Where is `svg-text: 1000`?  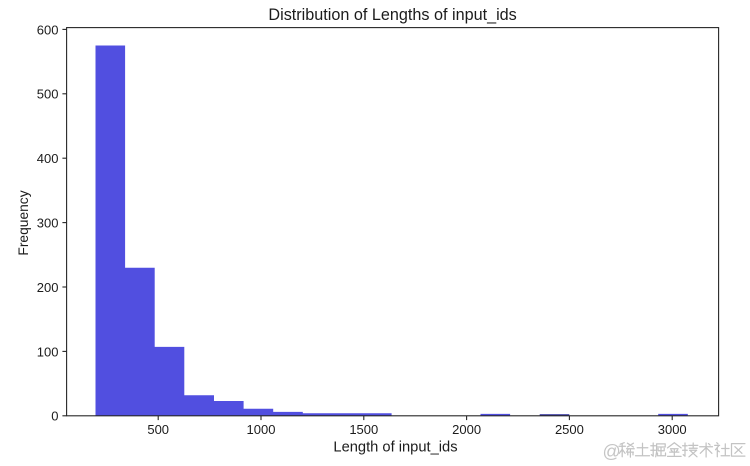 svg-text: 1000 is located at coordinates (261, 429).